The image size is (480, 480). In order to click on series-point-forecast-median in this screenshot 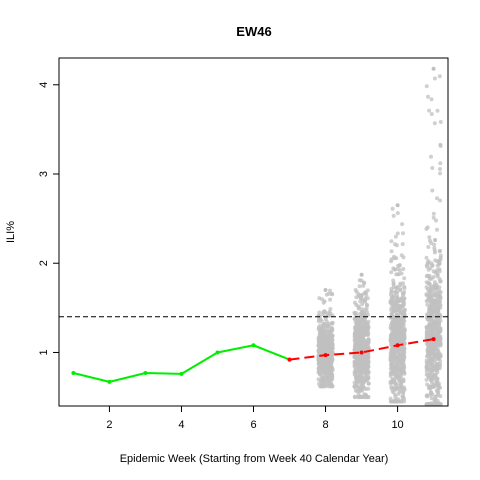, I will do `click(325, 355)`.